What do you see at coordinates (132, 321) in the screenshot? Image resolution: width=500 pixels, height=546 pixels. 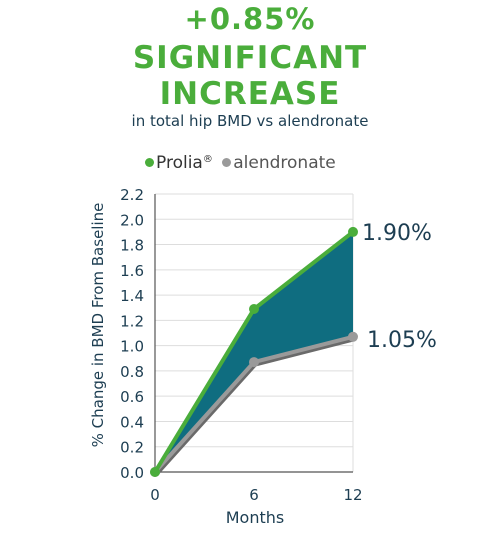 I see `y-tick-label: 1.2` at bounding box center [132, 321].